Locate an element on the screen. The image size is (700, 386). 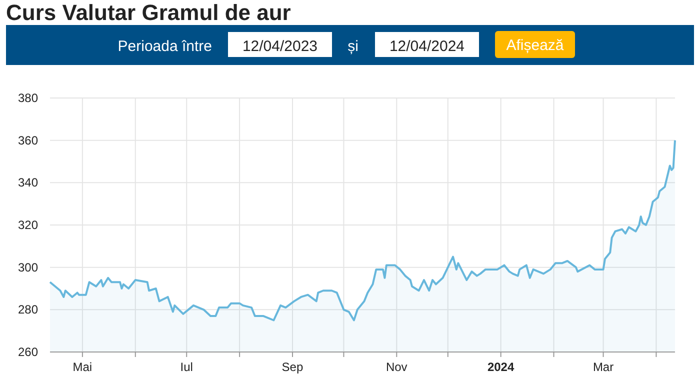
x-tick-label: Iul is located at coordinates (186, 367).